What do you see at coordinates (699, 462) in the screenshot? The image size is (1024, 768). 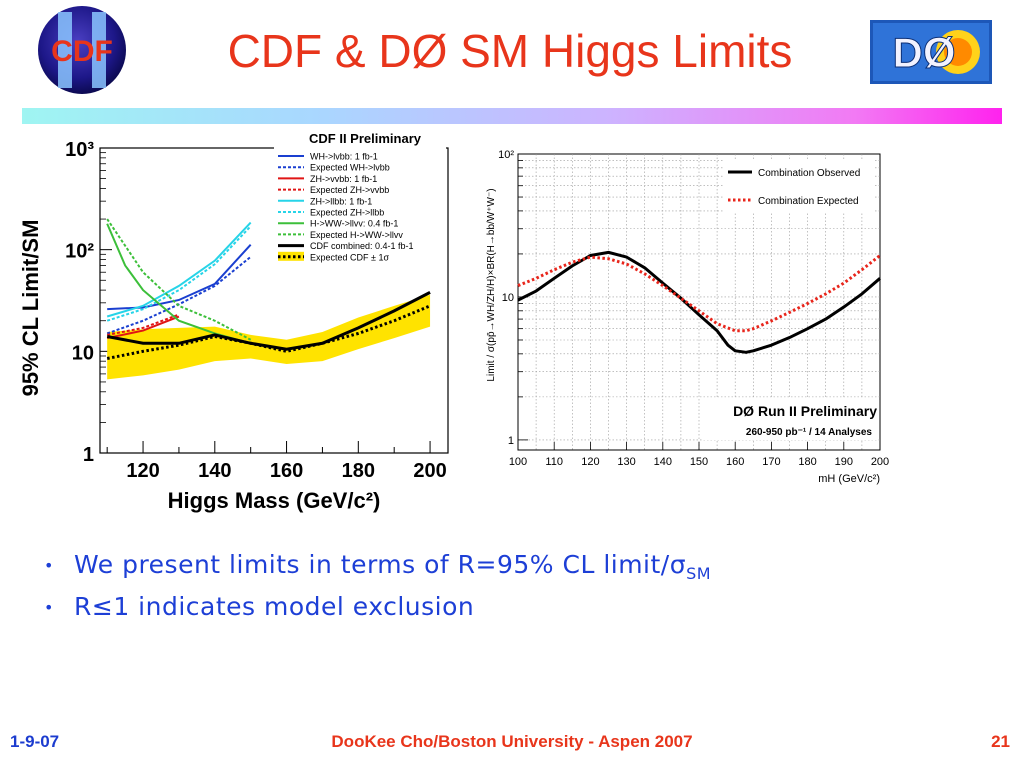 I see `x-tick-label: 150` at bounding box center [699, 462].